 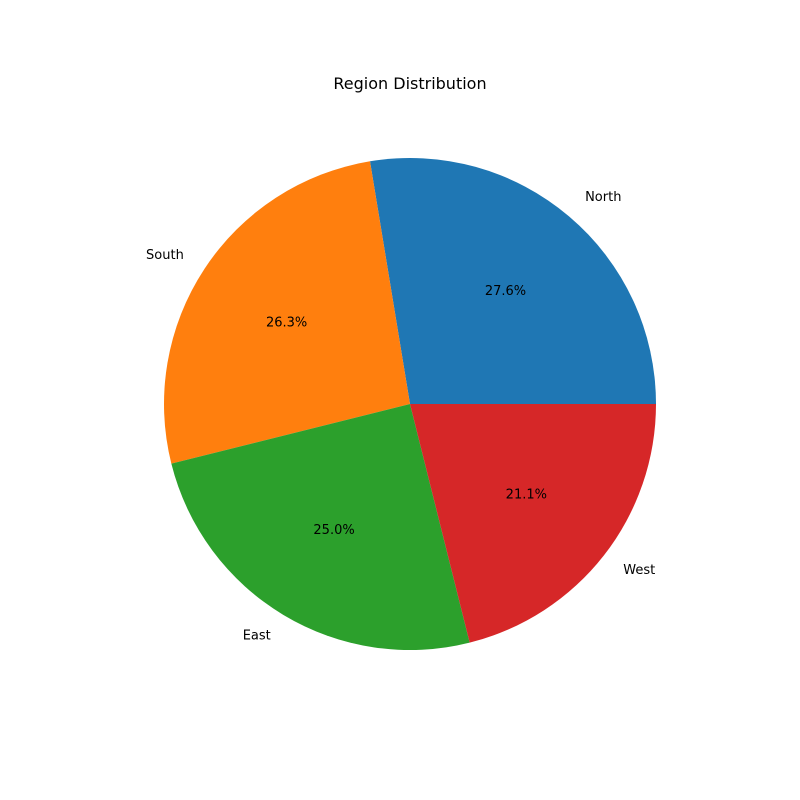 I want to click on pie-slice-east, so click(x=320, y=527).